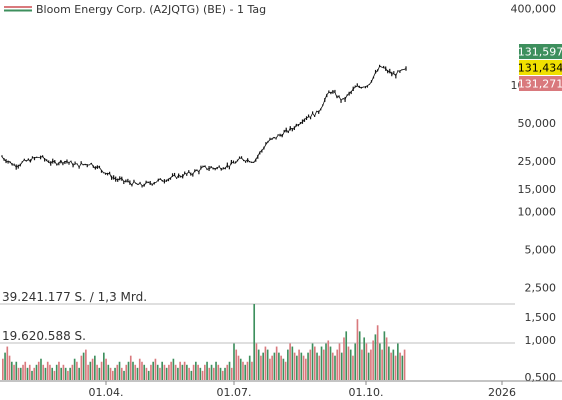 This screenshot has height=400, width=562. I want to click on x-axis: 01.04. 01.07. 01.10. 2026, so click(281, 389).